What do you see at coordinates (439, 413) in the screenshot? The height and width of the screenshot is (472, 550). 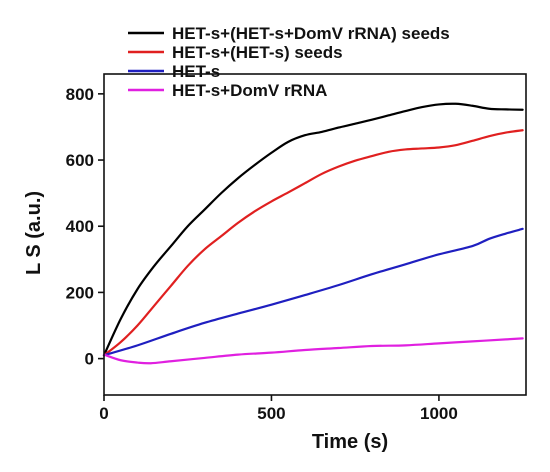 I see `x-tick-label: 1000` at bounding box center [439, 413].